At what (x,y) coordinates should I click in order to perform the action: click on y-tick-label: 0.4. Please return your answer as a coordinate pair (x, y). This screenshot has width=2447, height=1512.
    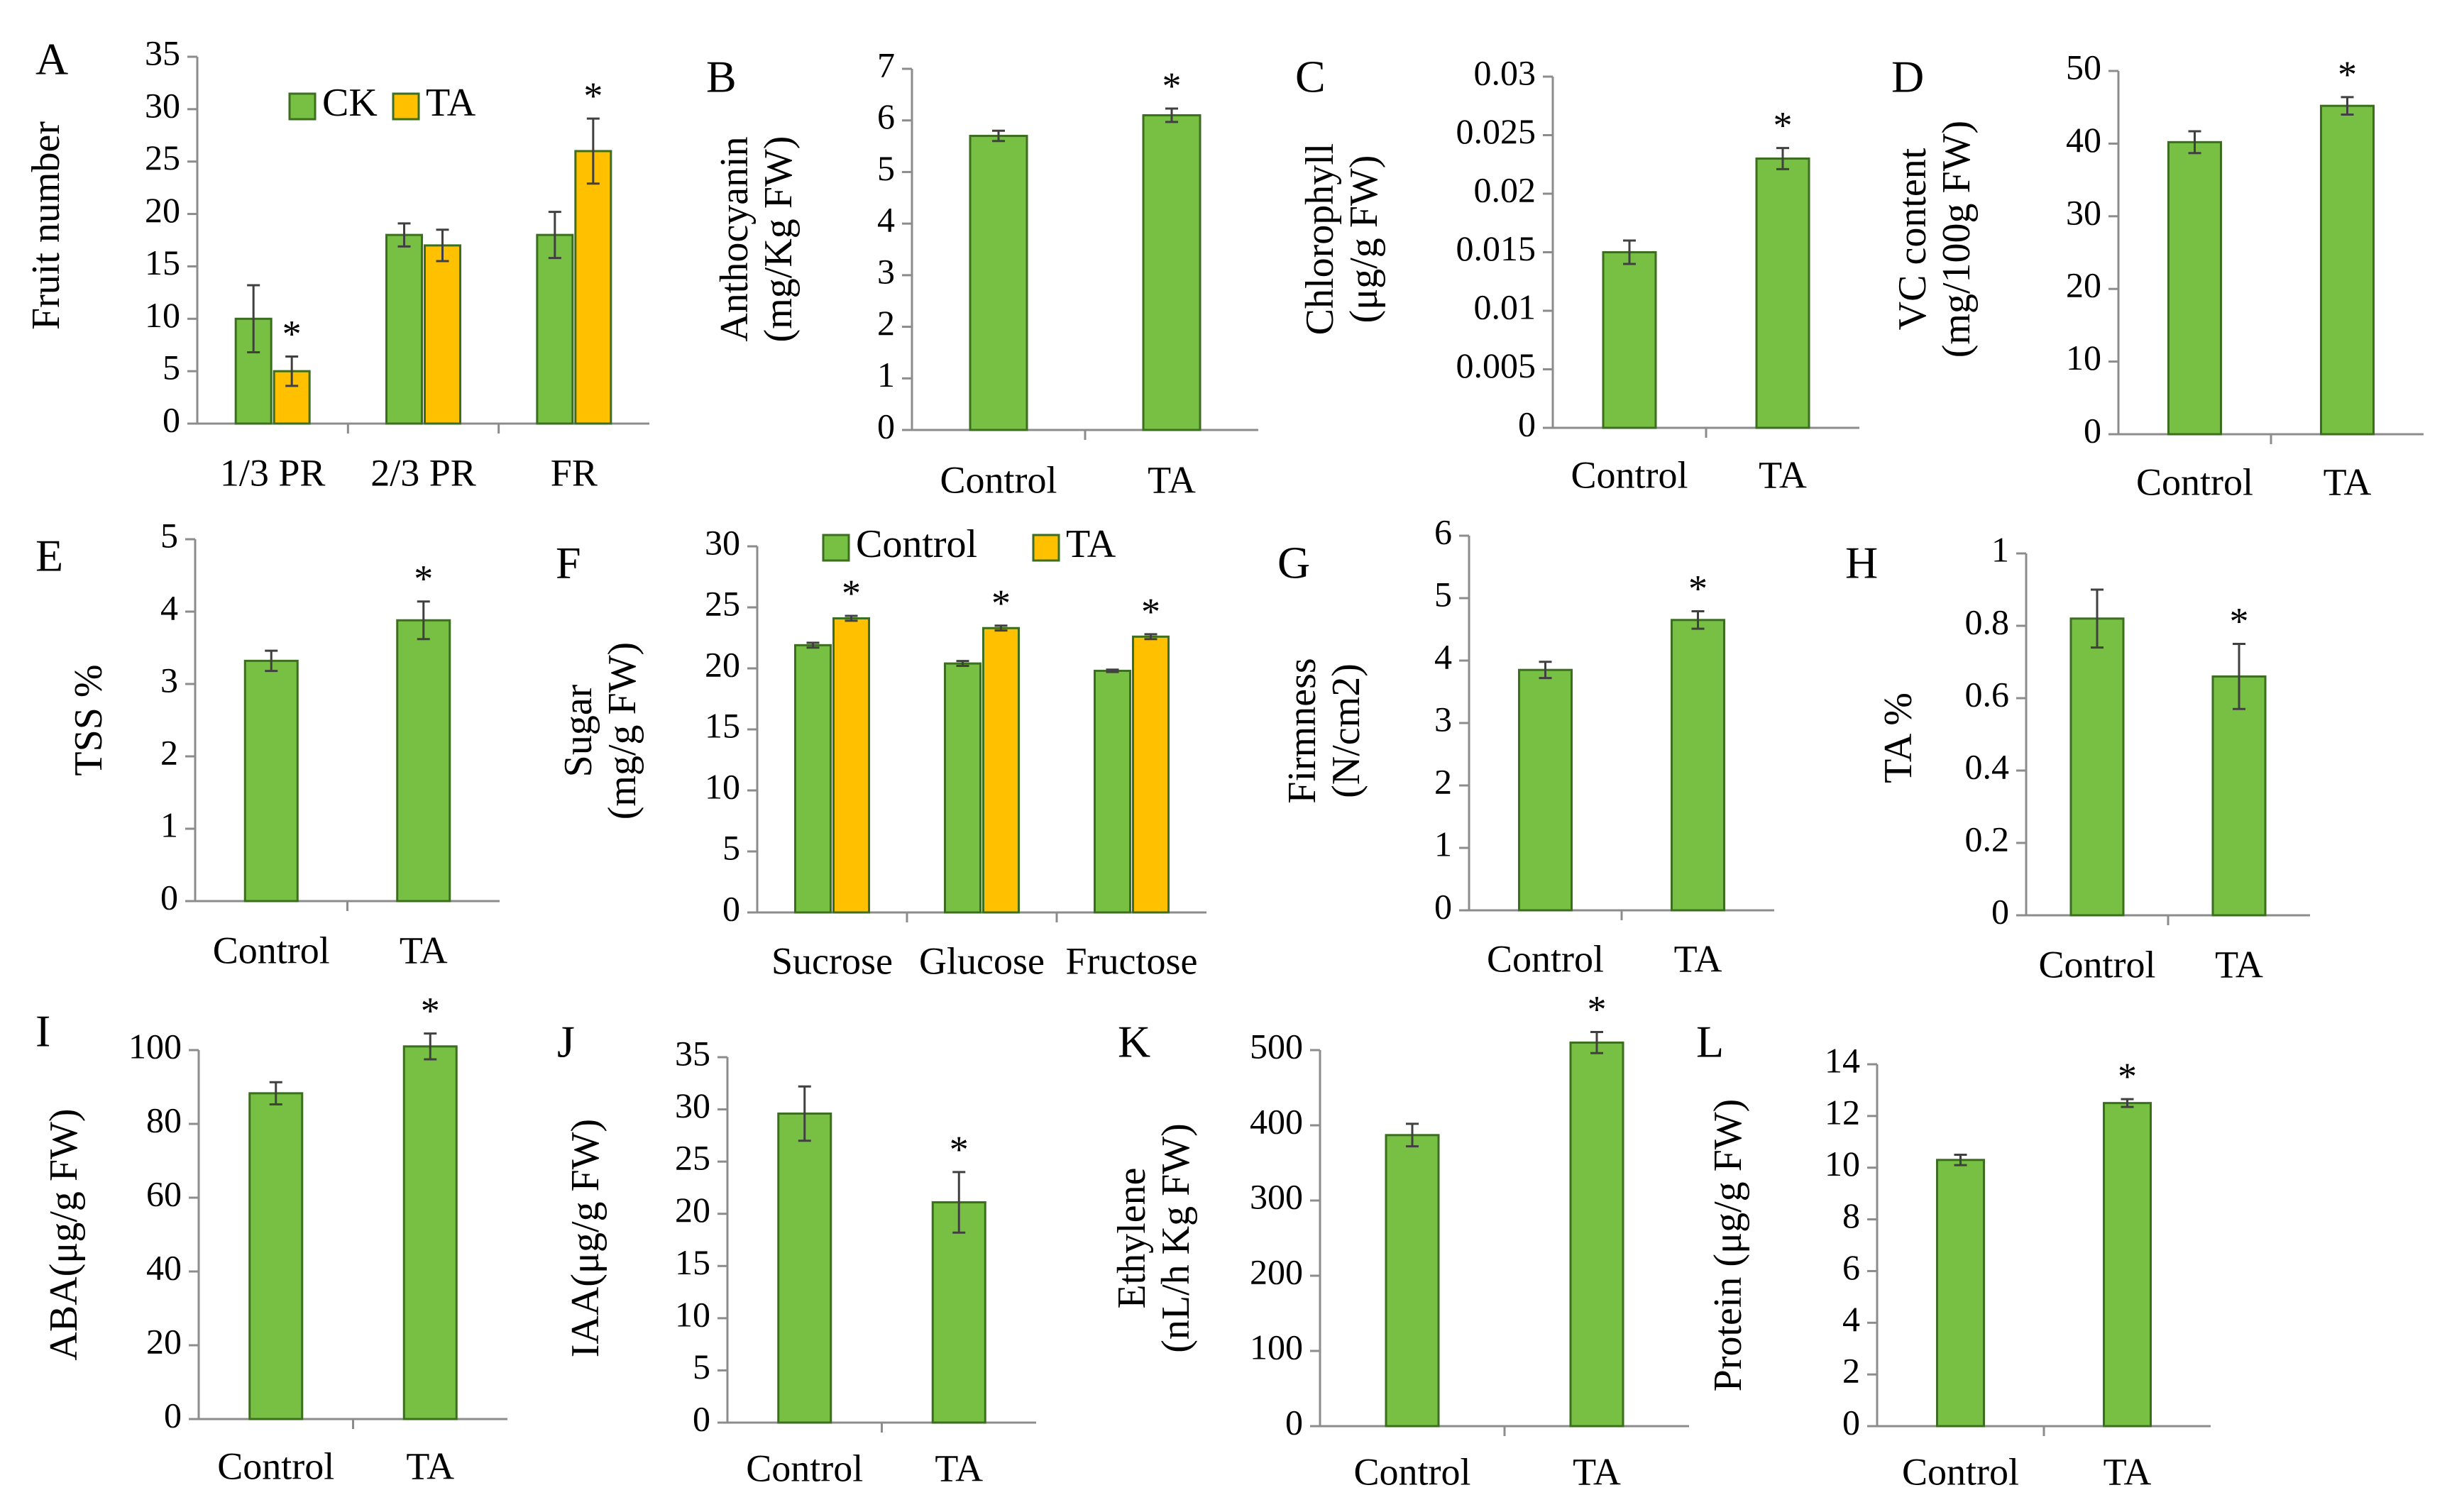
    Looking at the image, I should click on (1987, 766).